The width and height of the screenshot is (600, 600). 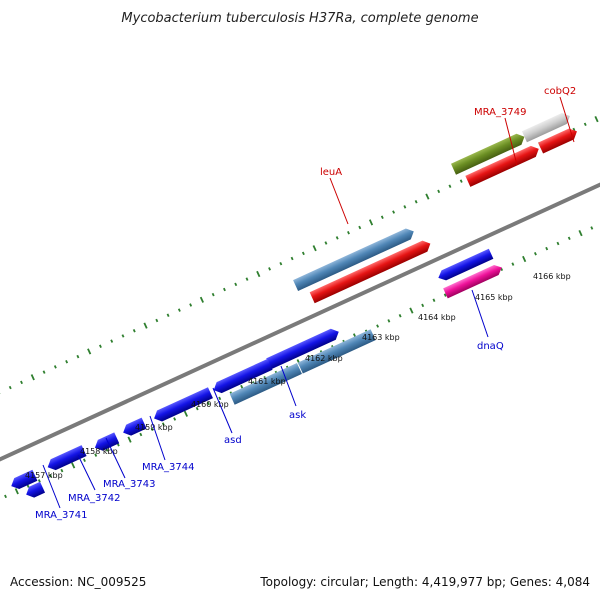 I want to click on leader-mra3743, so click(x=115, y=458).